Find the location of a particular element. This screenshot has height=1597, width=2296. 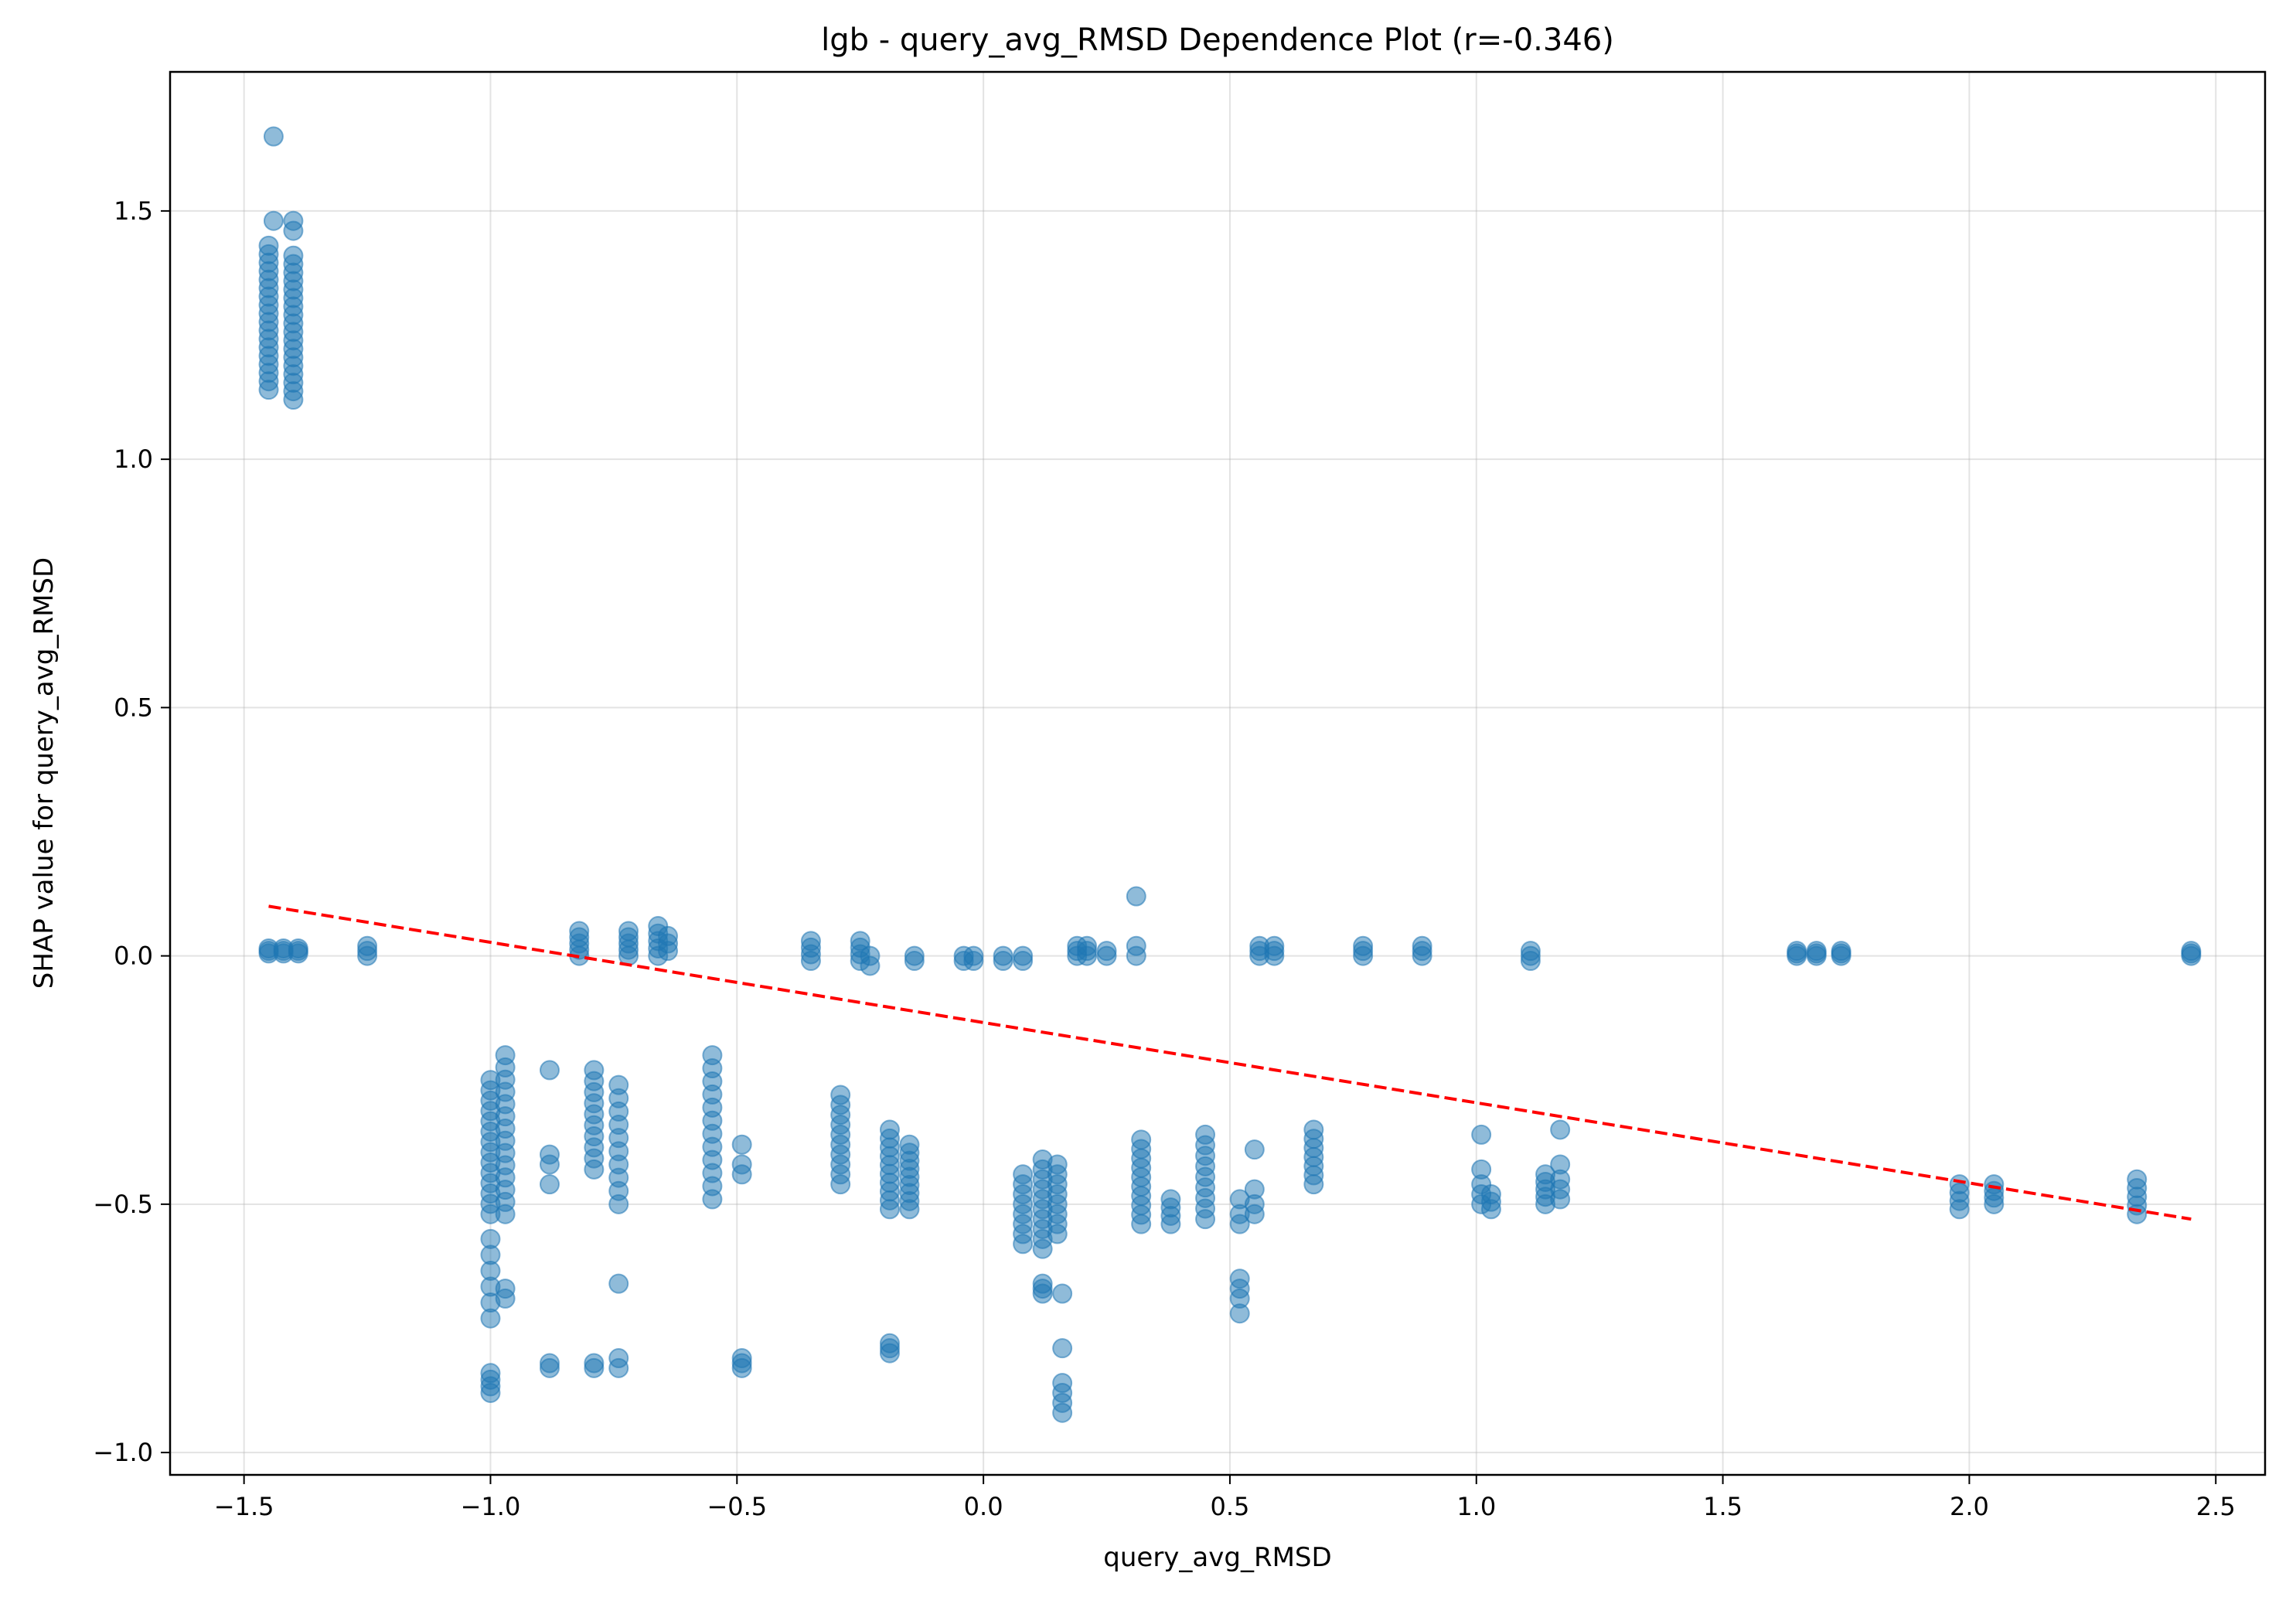

x-tick-label: 1.0 is located at coordinates (1476, 1506).